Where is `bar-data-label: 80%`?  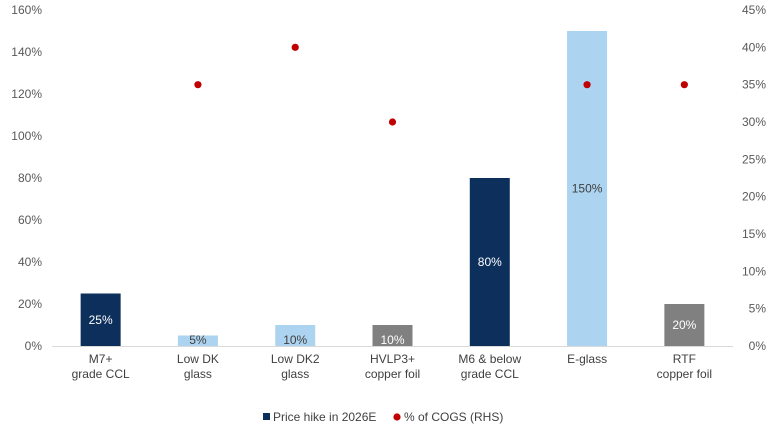 bar-data-label: 80% is located at coordinates (490, 262).